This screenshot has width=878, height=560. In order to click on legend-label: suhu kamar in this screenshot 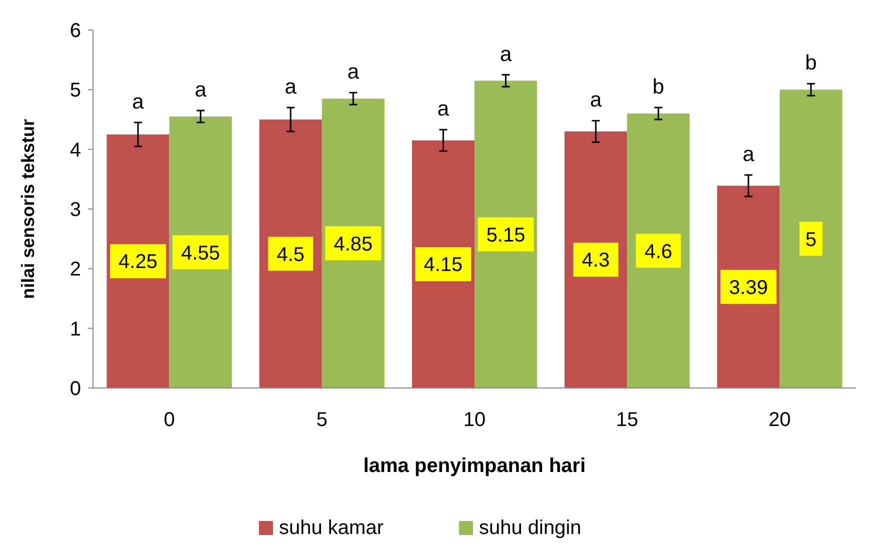, I will do `click(331, 528)`.